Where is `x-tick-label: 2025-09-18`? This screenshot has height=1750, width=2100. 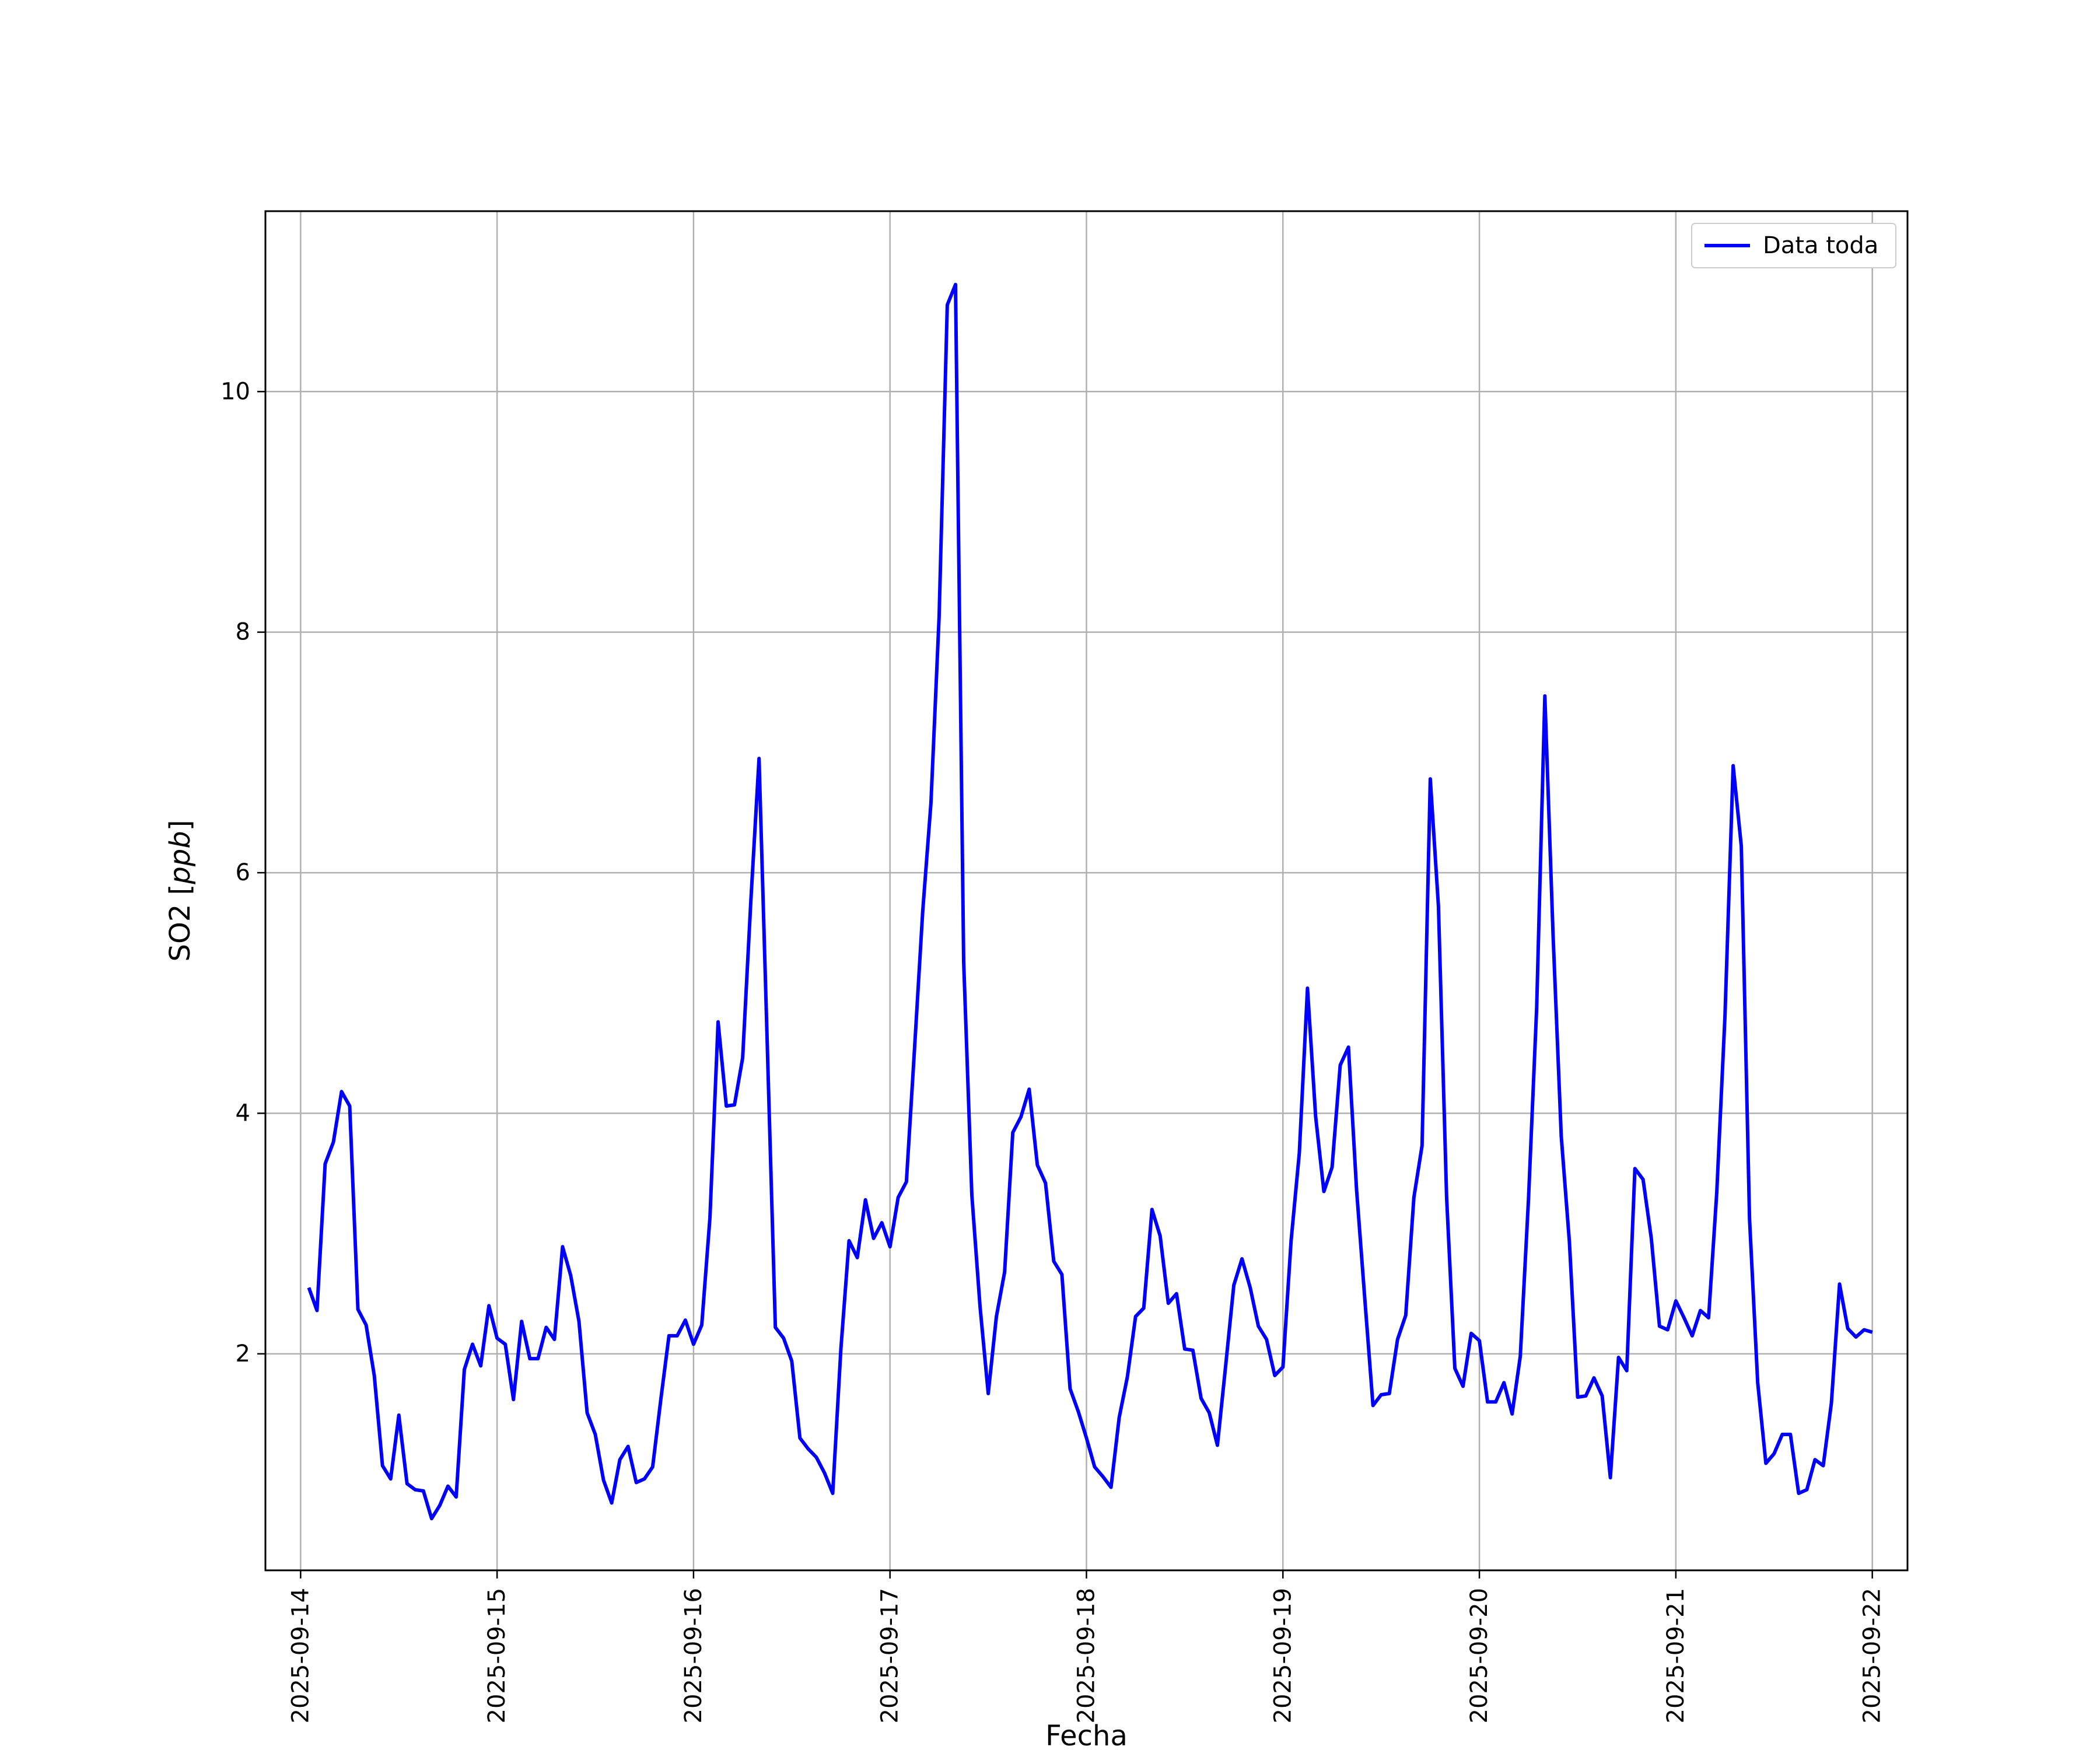
x-tick-label: 2025-09-18 is located at coordinates (1086, 1655).